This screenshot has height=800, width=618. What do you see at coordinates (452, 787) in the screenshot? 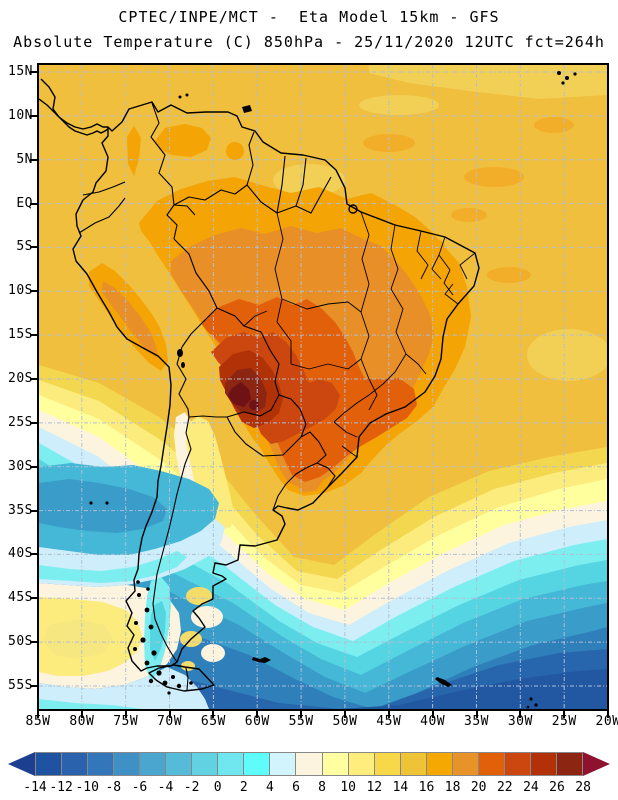
I see `colorbar-tick-18: 18` at bounding box center [452, 787].